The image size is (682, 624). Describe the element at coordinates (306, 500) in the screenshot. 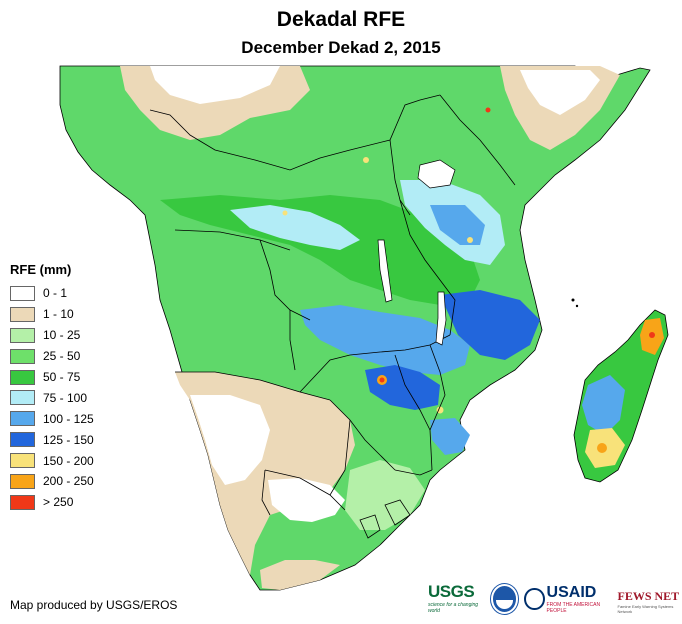

I see `no-rain-kalahari` at that location.